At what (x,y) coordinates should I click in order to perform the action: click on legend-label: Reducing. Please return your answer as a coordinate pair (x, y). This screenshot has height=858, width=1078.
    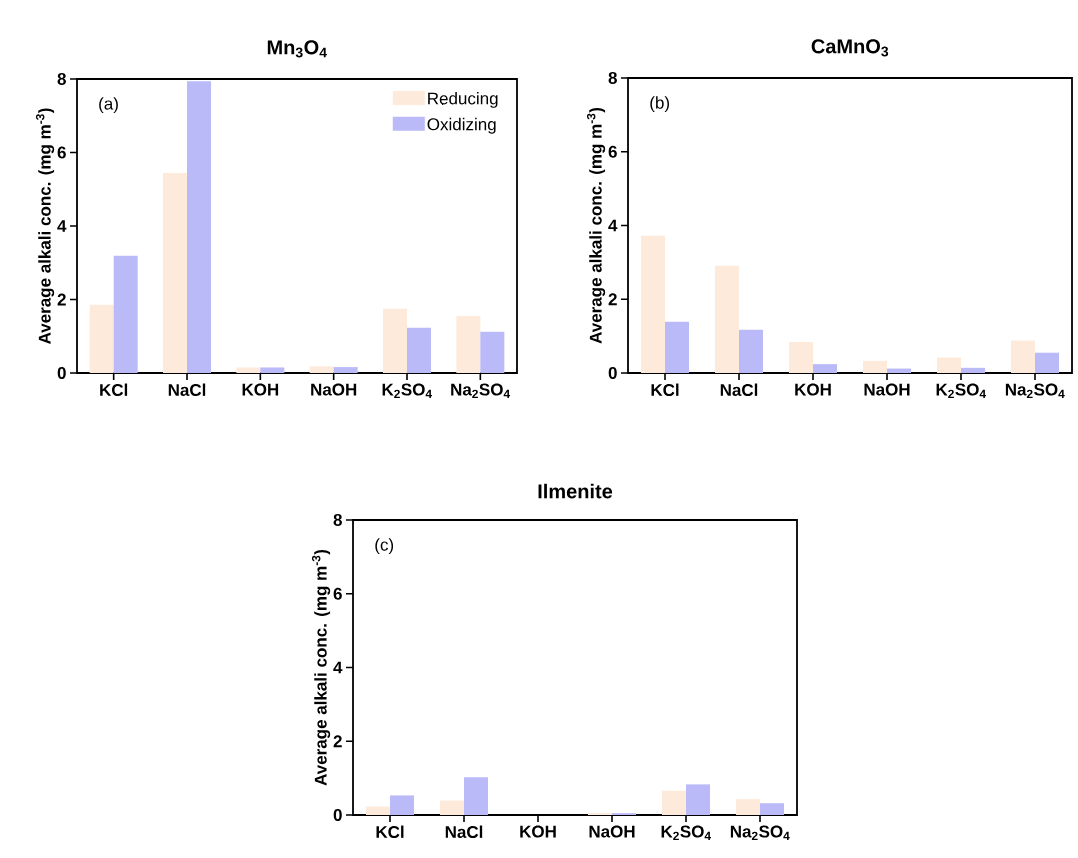
    Looking at the image, I should click on (463, 100).